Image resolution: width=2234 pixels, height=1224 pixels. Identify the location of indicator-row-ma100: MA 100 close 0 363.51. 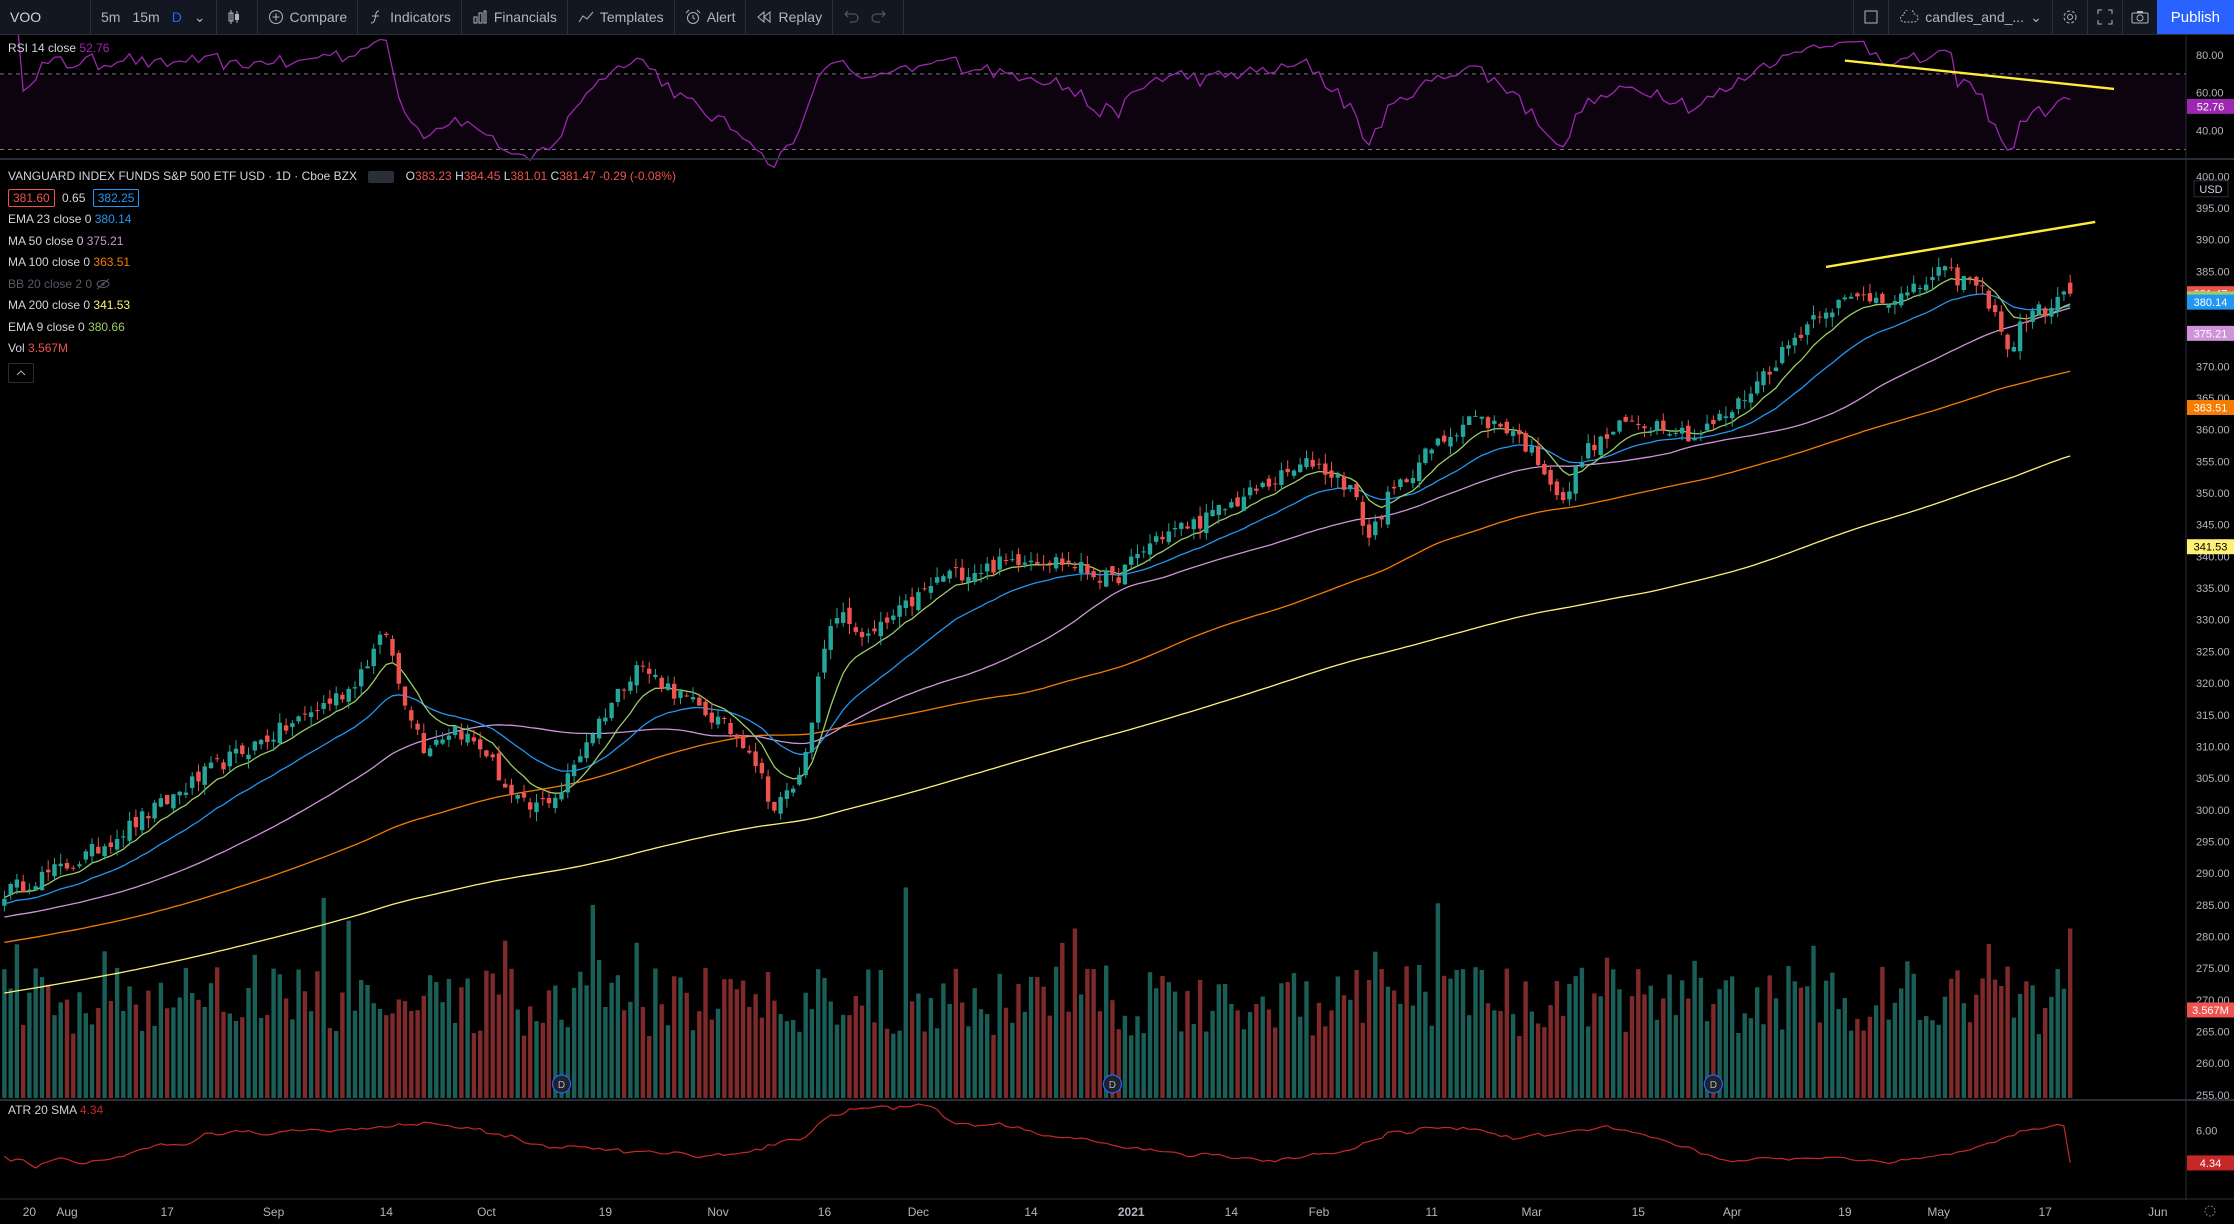
(342, 263).